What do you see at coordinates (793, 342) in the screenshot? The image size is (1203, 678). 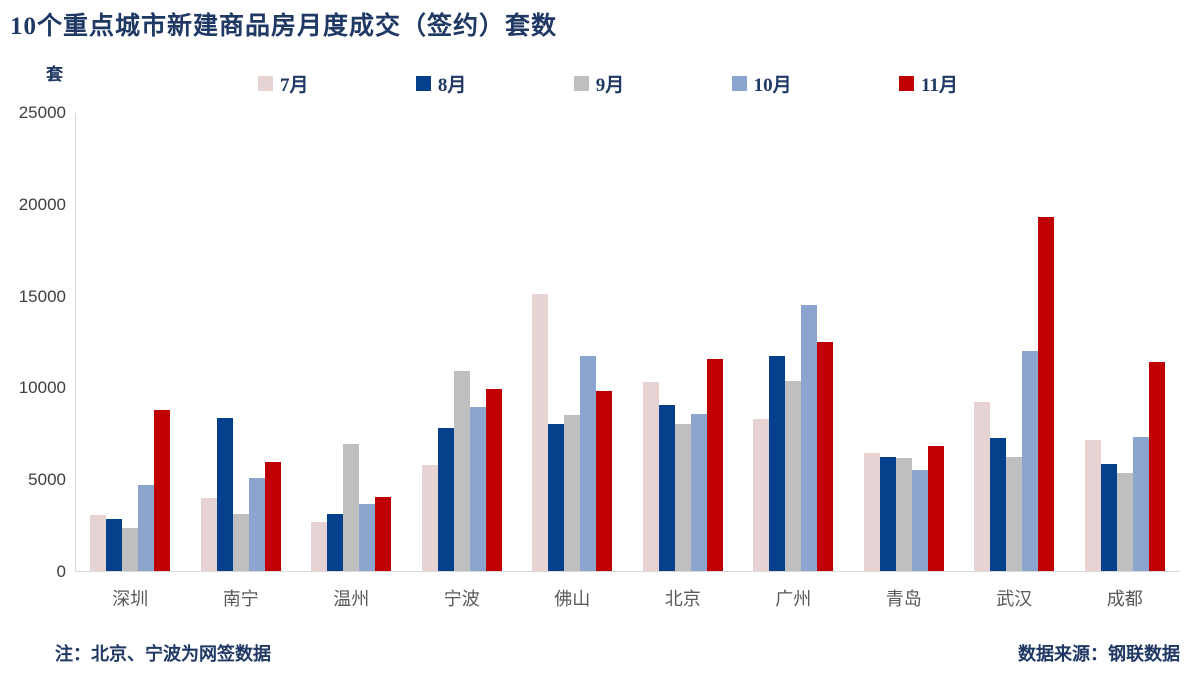 I see `bar-group-广州` at bounding box center [793, 342].